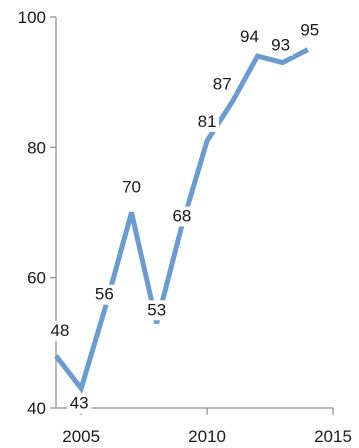  Describe the element at coordinates (32, 17) in the screenshot. I see `y-tick-label: 100` at that location.